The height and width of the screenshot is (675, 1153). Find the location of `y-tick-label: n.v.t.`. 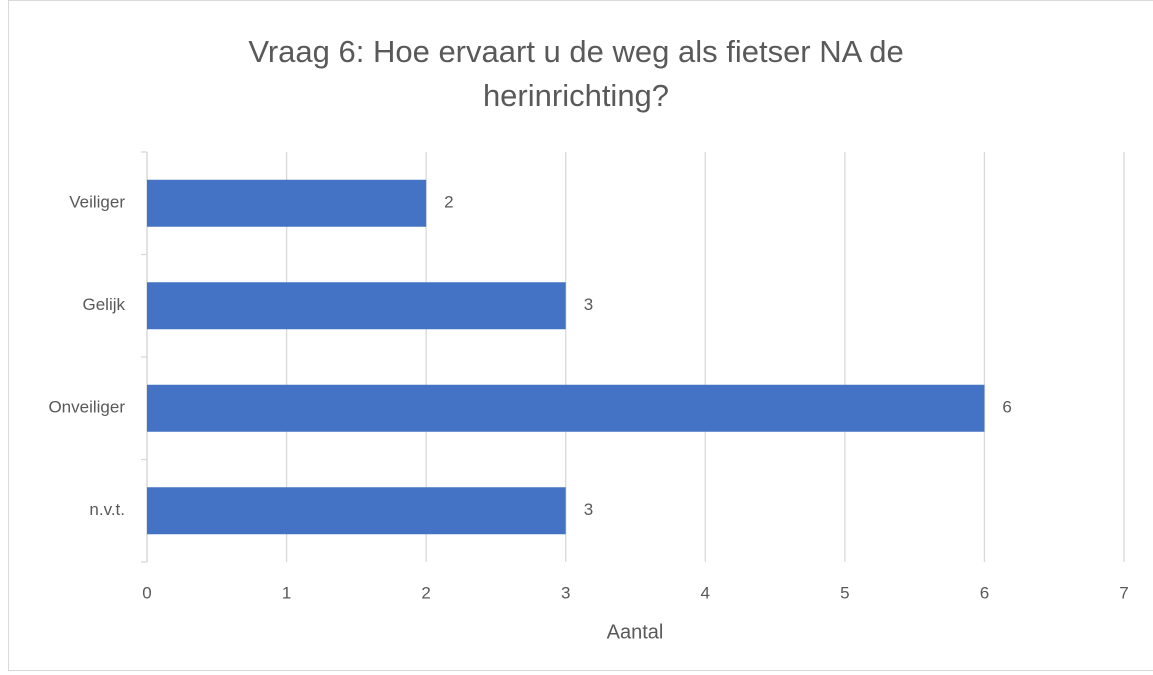

y-tick-label: n.v.t. is located at coordinates (107, 509).